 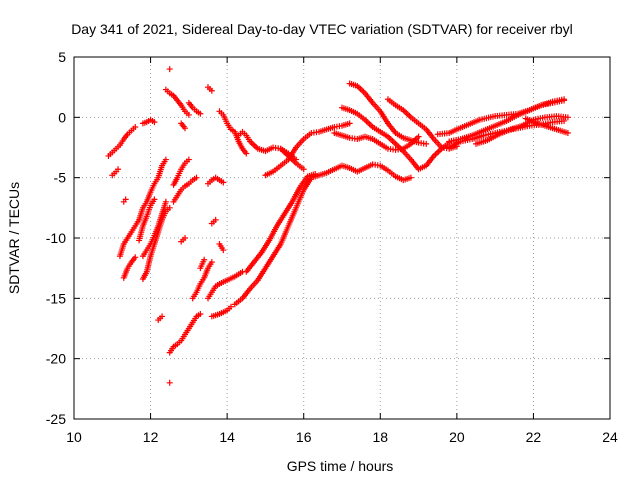 I want to click on series-arc-w, so click(x=225, y=285).